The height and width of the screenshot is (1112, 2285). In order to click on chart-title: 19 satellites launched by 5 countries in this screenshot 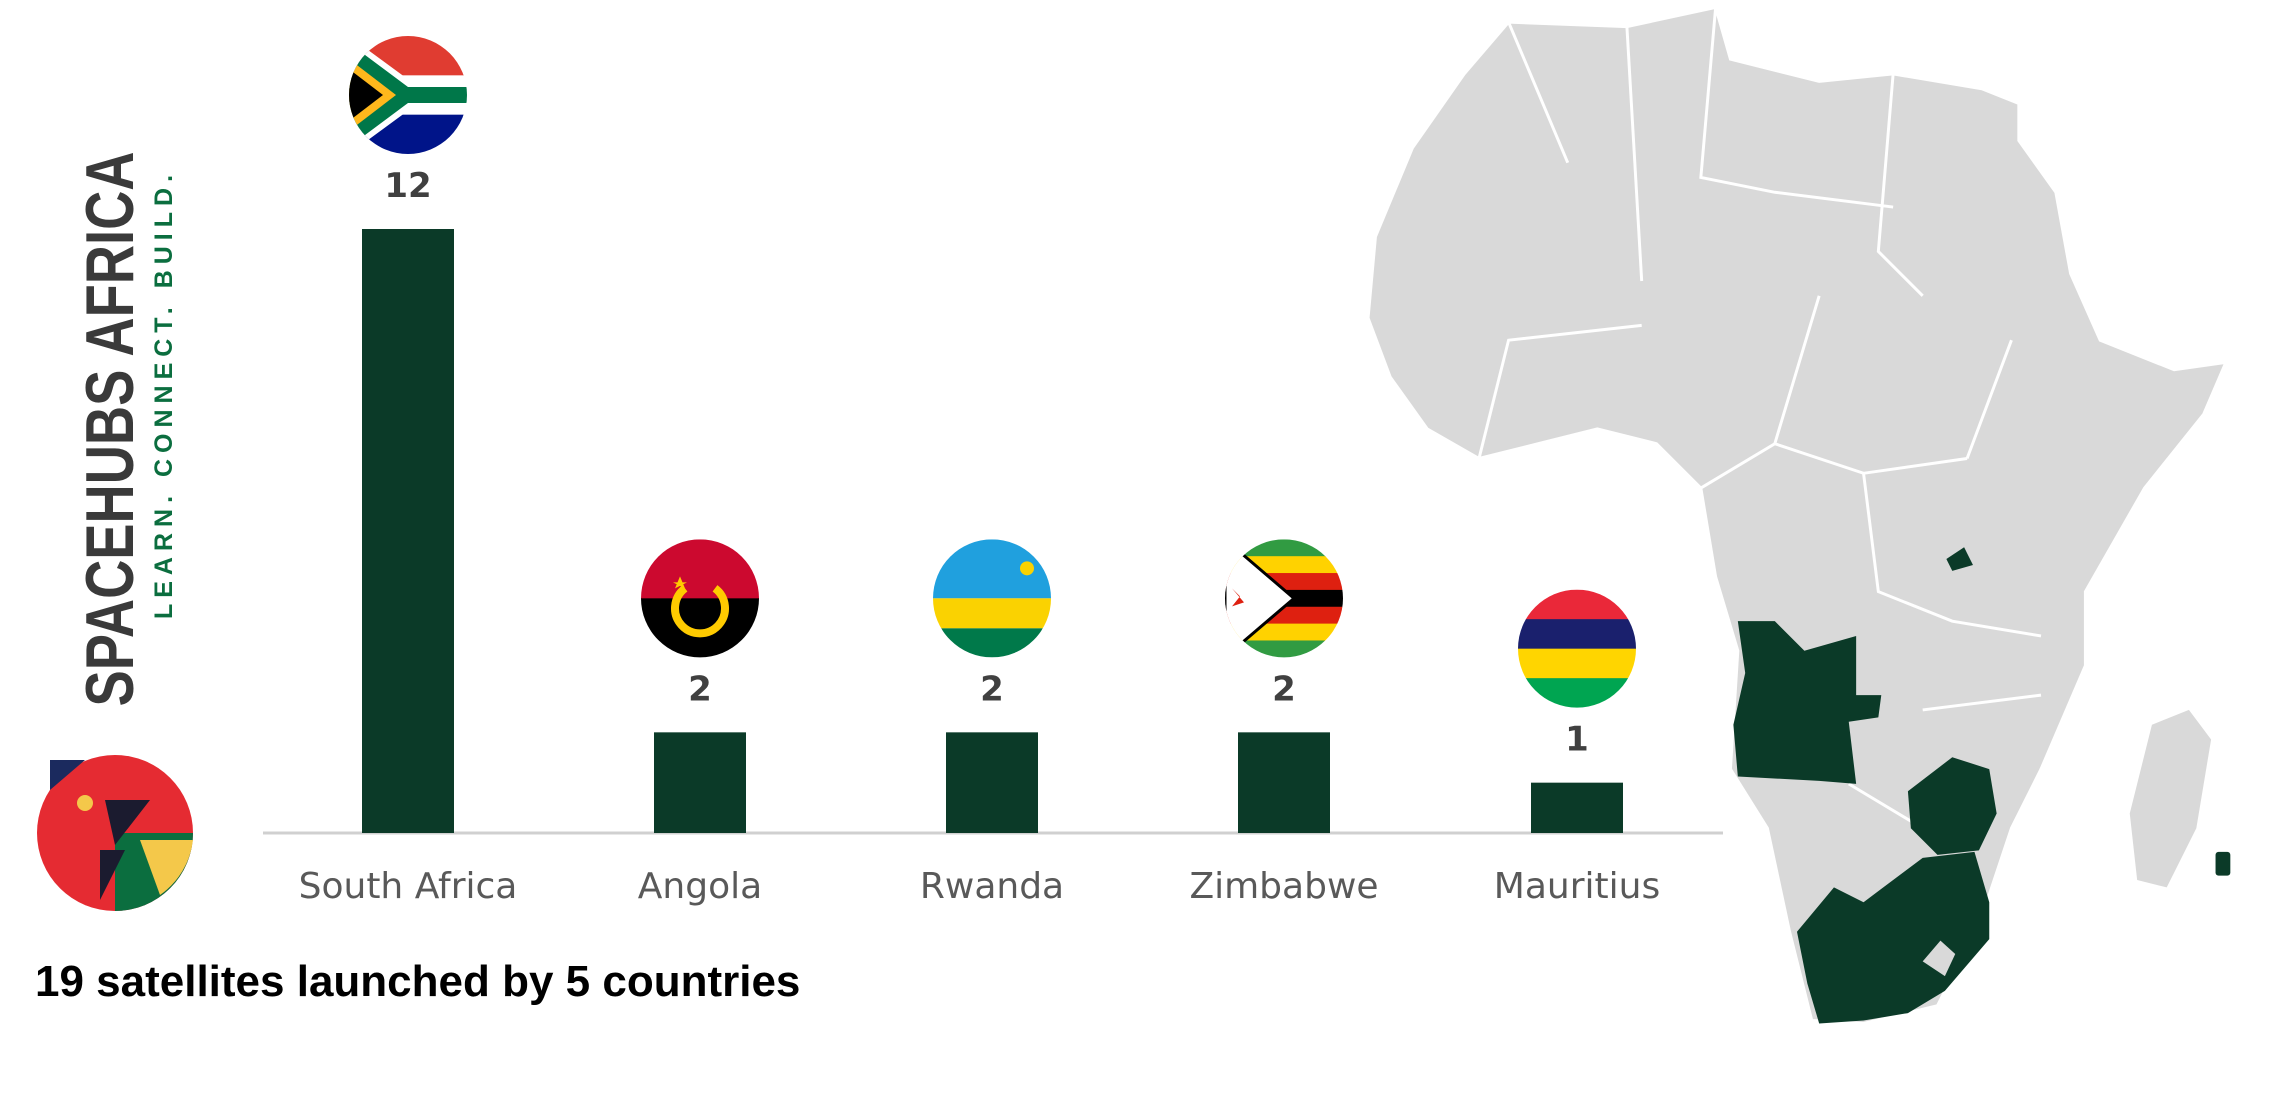, I will do `click(417, 981)`.